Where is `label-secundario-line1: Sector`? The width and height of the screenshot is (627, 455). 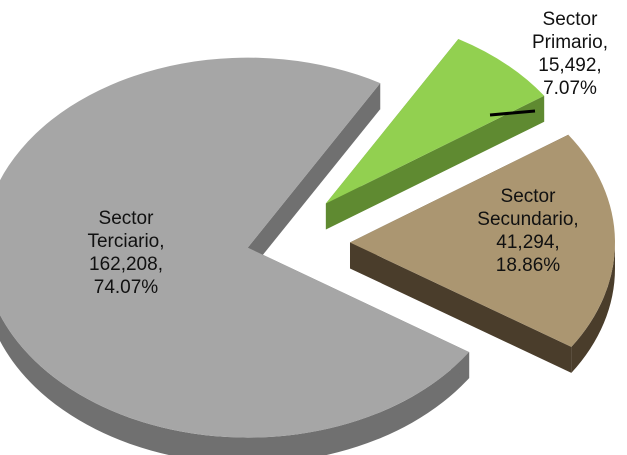 label-secundario-line1: Sector is located at coordinates (528, 196).